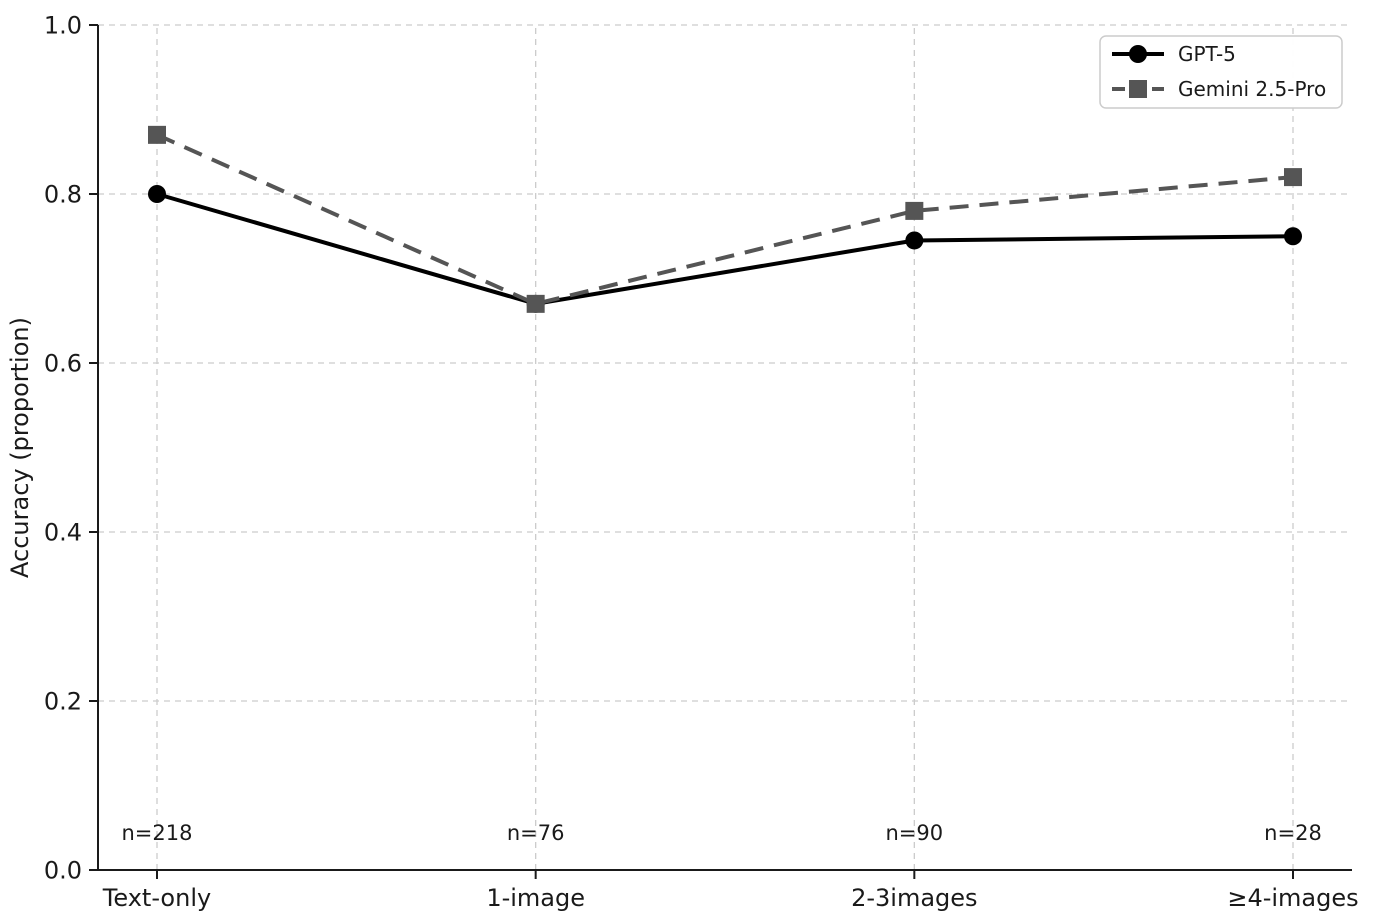 This screenshot has height=920, width=1381. I want to click on sample-size-annotation: n=76, so click(536, 833).